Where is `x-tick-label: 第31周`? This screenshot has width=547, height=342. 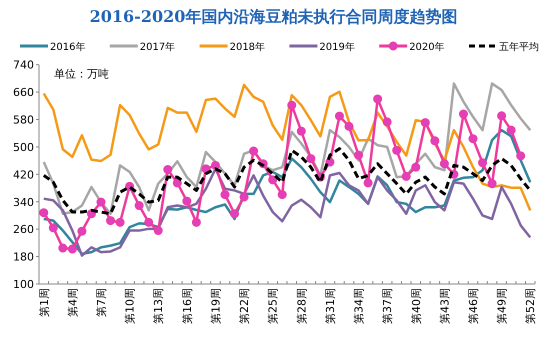
x-tick-label: 第31周 is located at coordinates (330, 306).